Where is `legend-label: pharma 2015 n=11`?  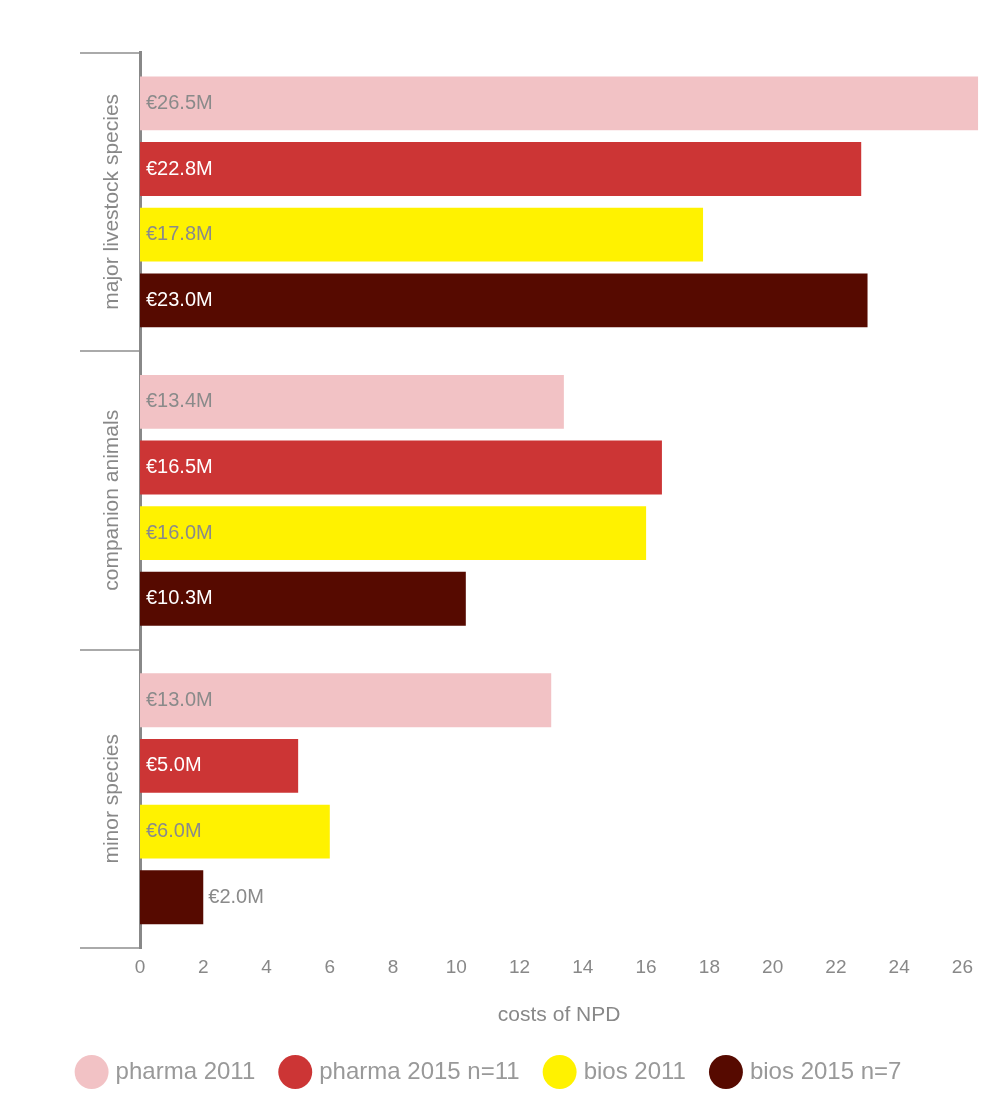
legend-label: pharma 2015 n=11 is located at coordinates (419, 1070).